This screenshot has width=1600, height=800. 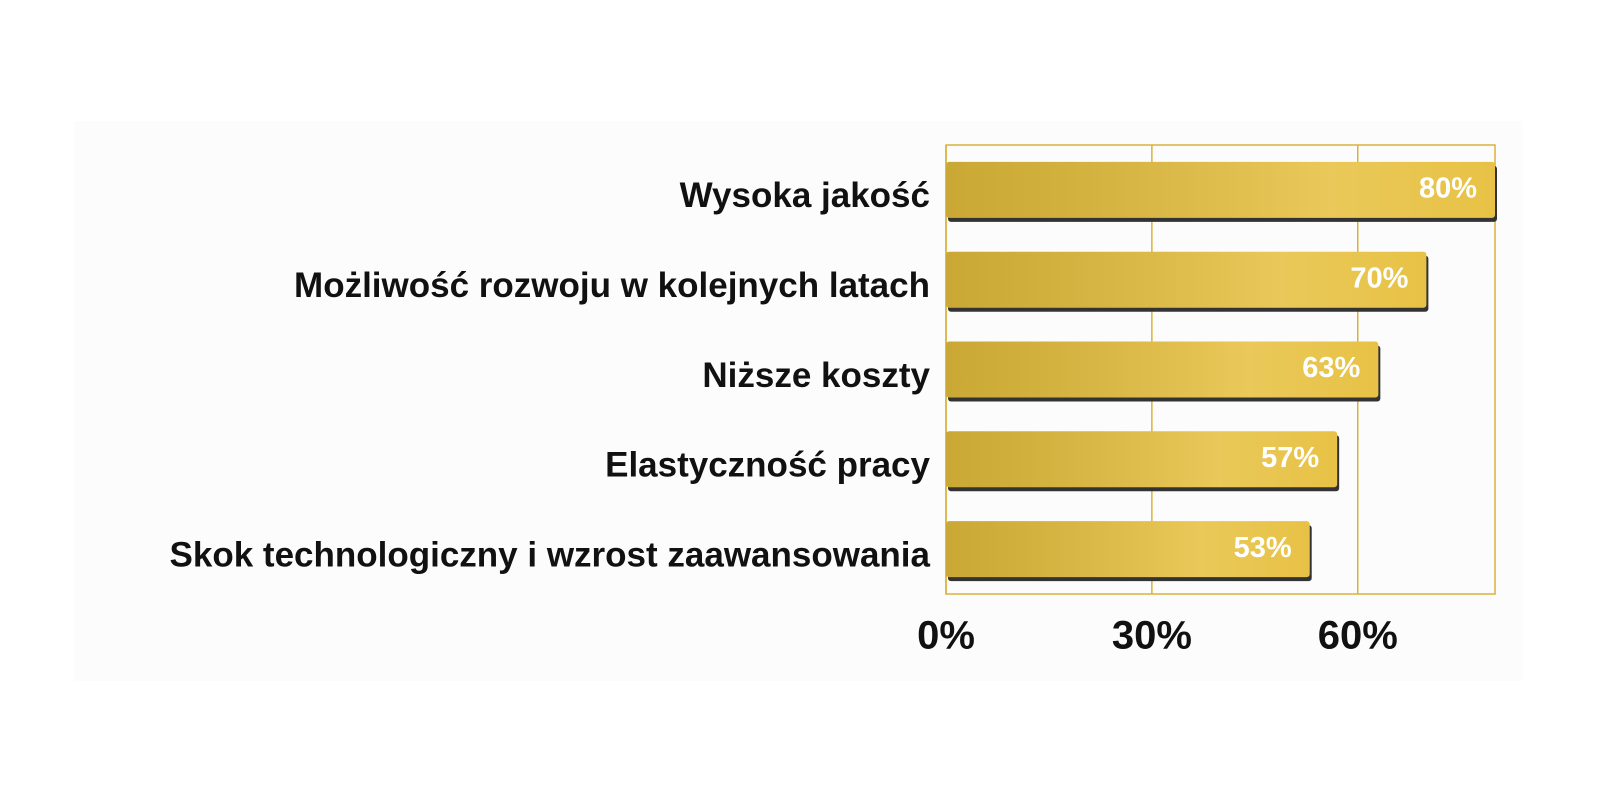 I want to click on y-tick-label: Elastyczność pracy, so click(x=767, y=465).